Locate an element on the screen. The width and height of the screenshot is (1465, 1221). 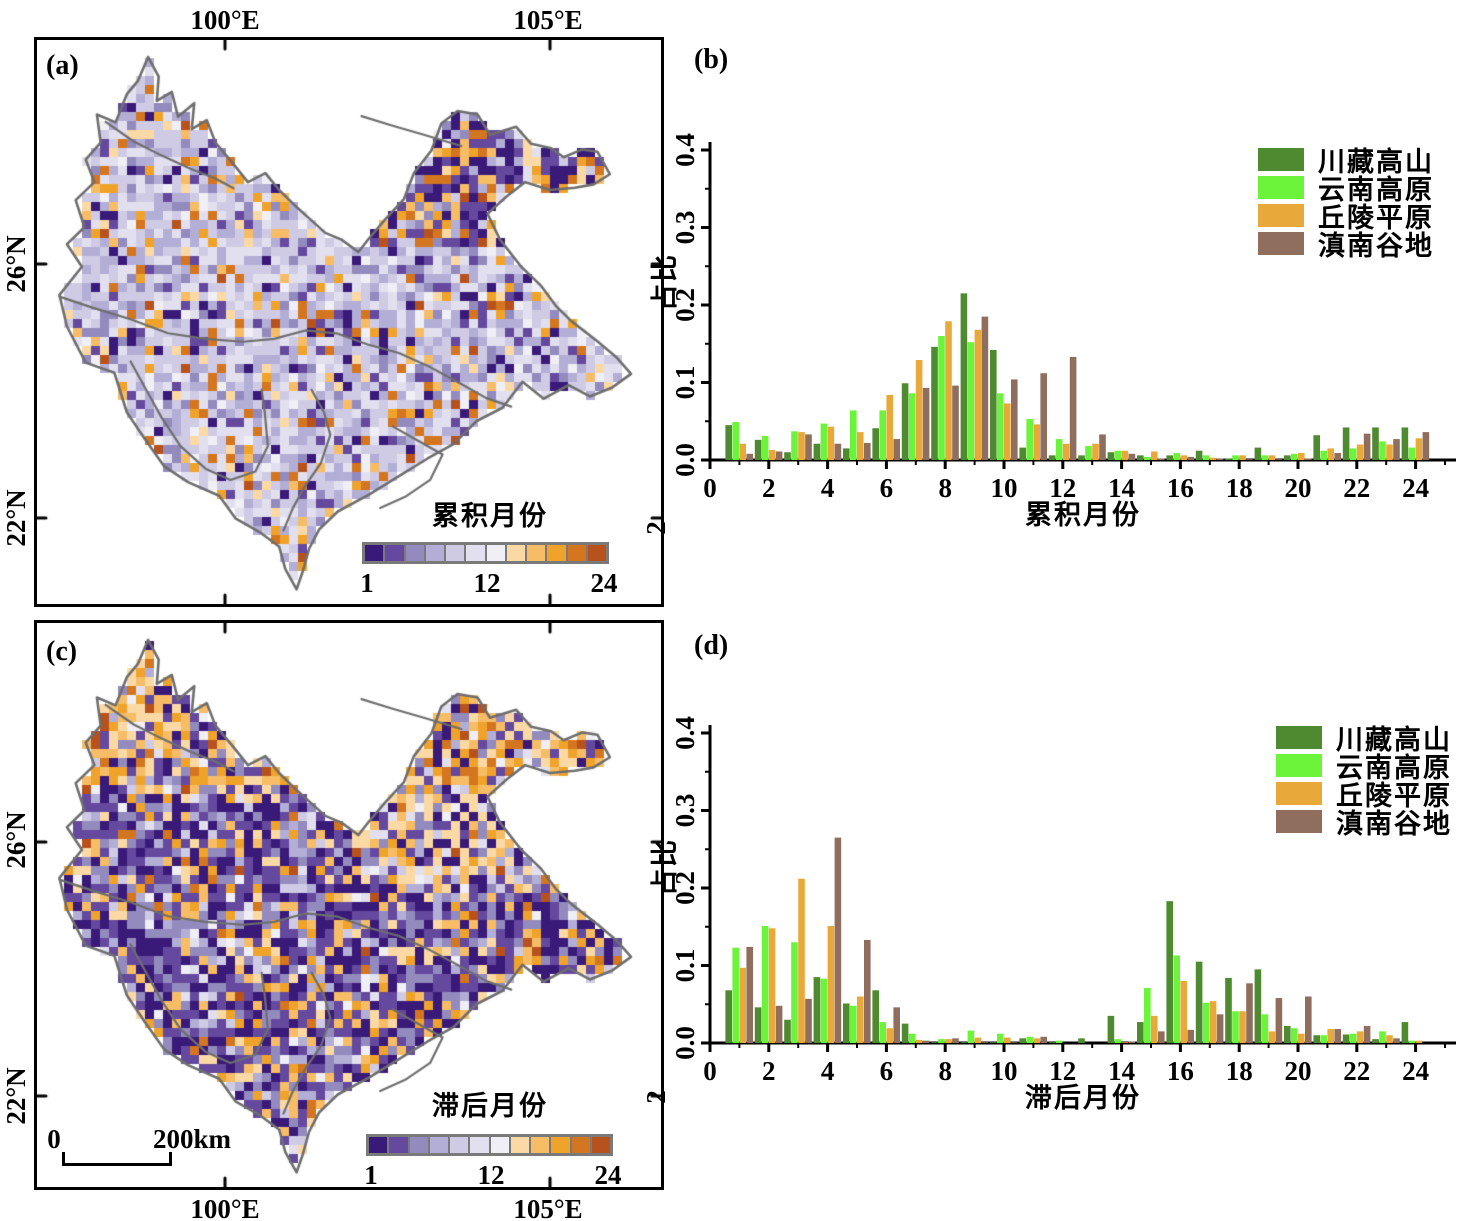
map-a-lon-label-105e: 105°E is located at coordinates (548, 20).